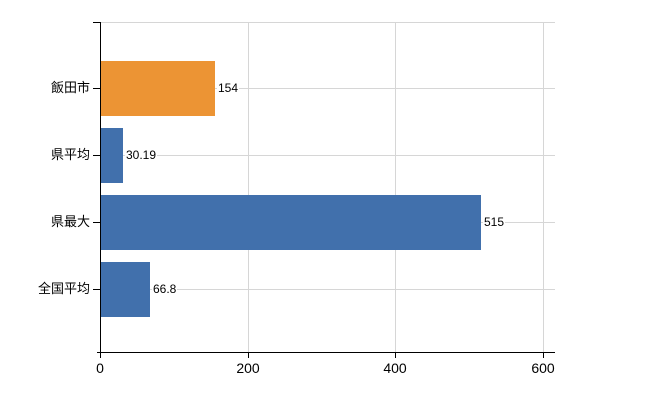  Describe the element at coordinates (291, 222) in the screenshot. I see `bar-県最大` at that location.